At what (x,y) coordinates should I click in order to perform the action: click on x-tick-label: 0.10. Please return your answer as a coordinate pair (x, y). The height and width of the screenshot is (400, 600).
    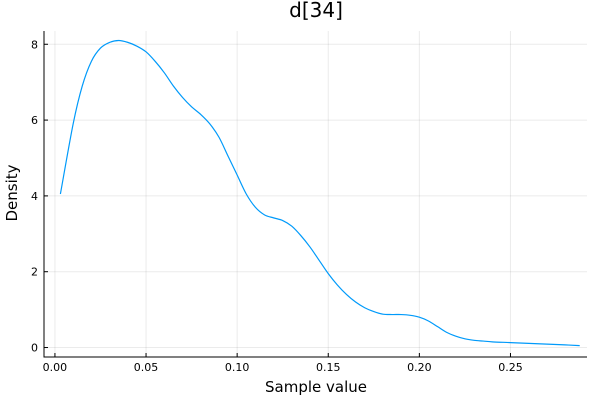
    Looking at the image, I should click on (237, 367).